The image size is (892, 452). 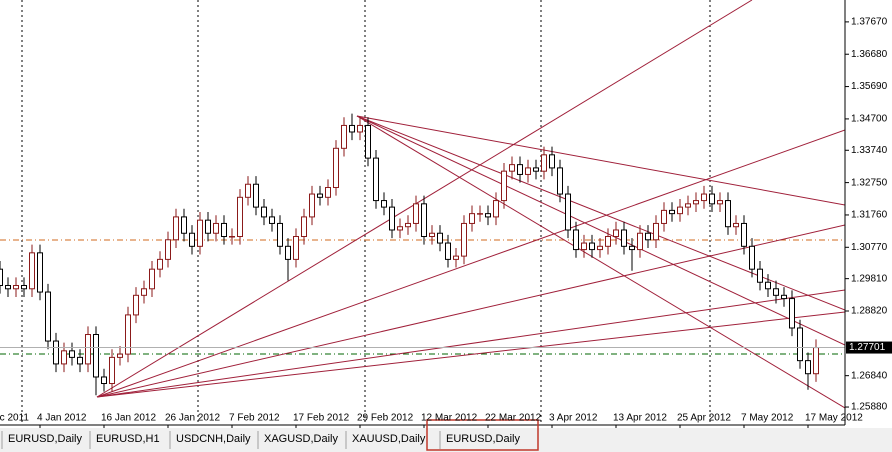 What do you see at coordinates (321, 418) in the screenshot?
I see `x-tick-label: 17 Feb 2012` at bounding box center [321, 418].